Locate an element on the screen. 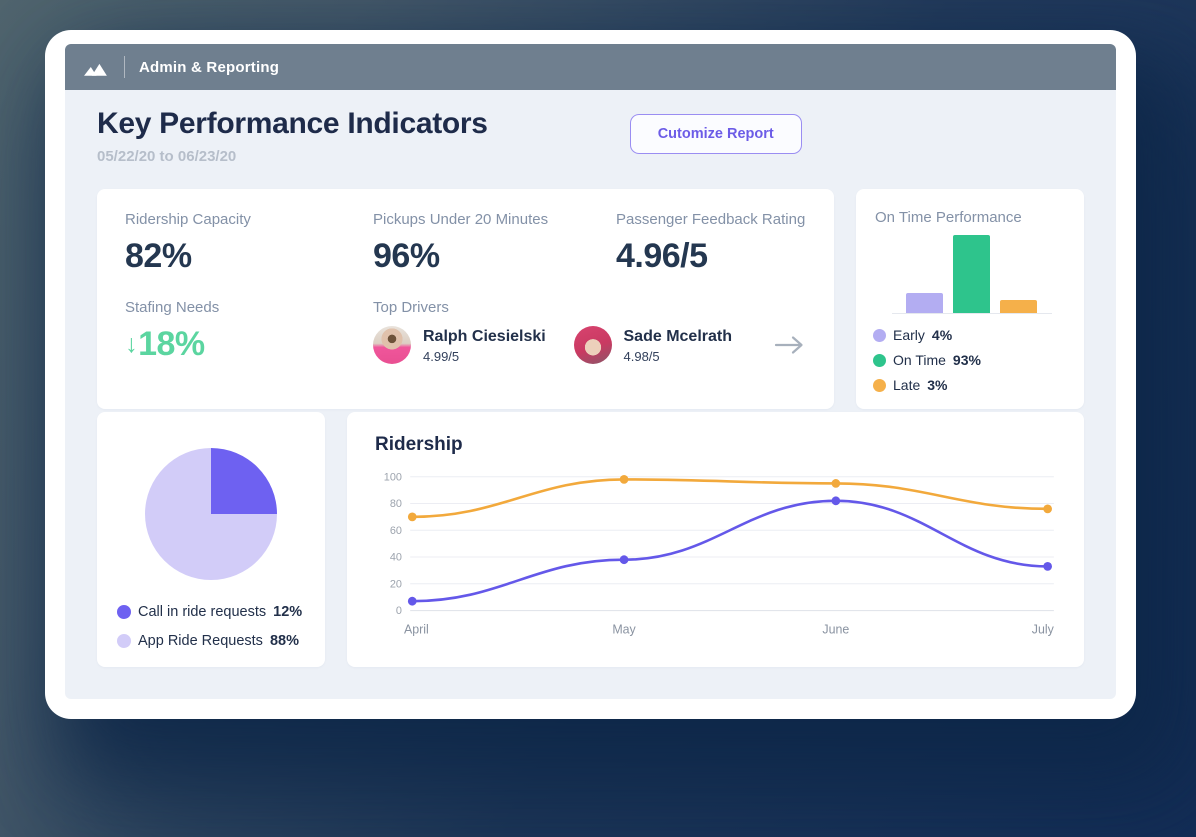  svg-text: 20 is located at coordinates (396, 584).